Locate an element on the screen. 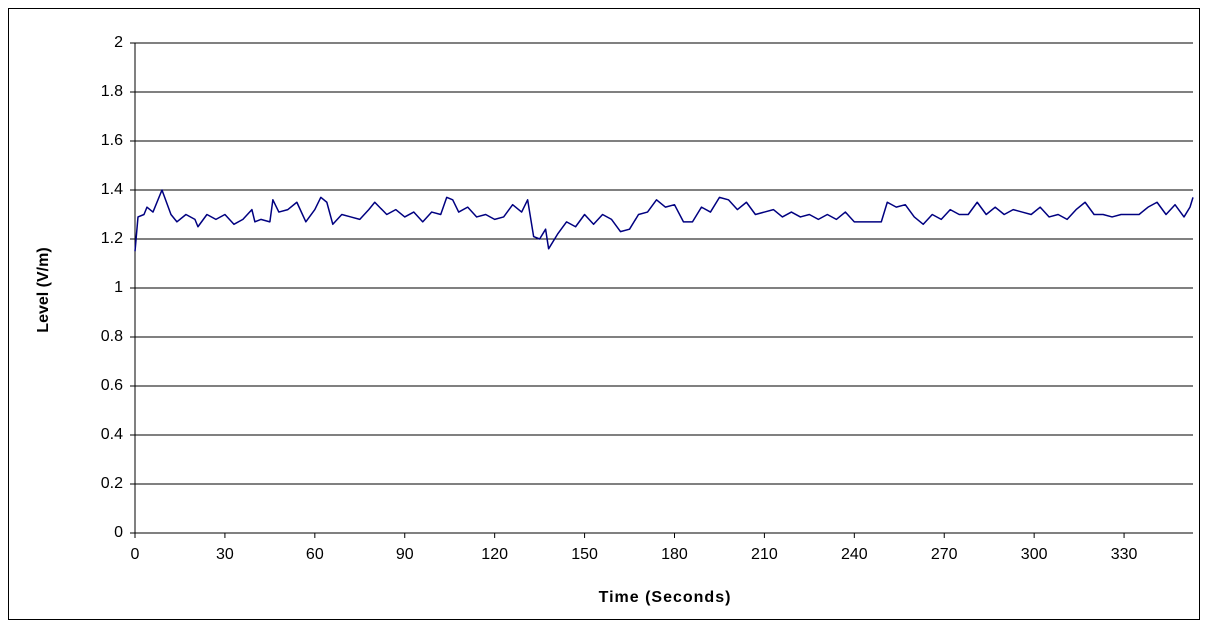 The image size is (1211, 628). x-tick-label: 210 is located at coordinates (764, 554).